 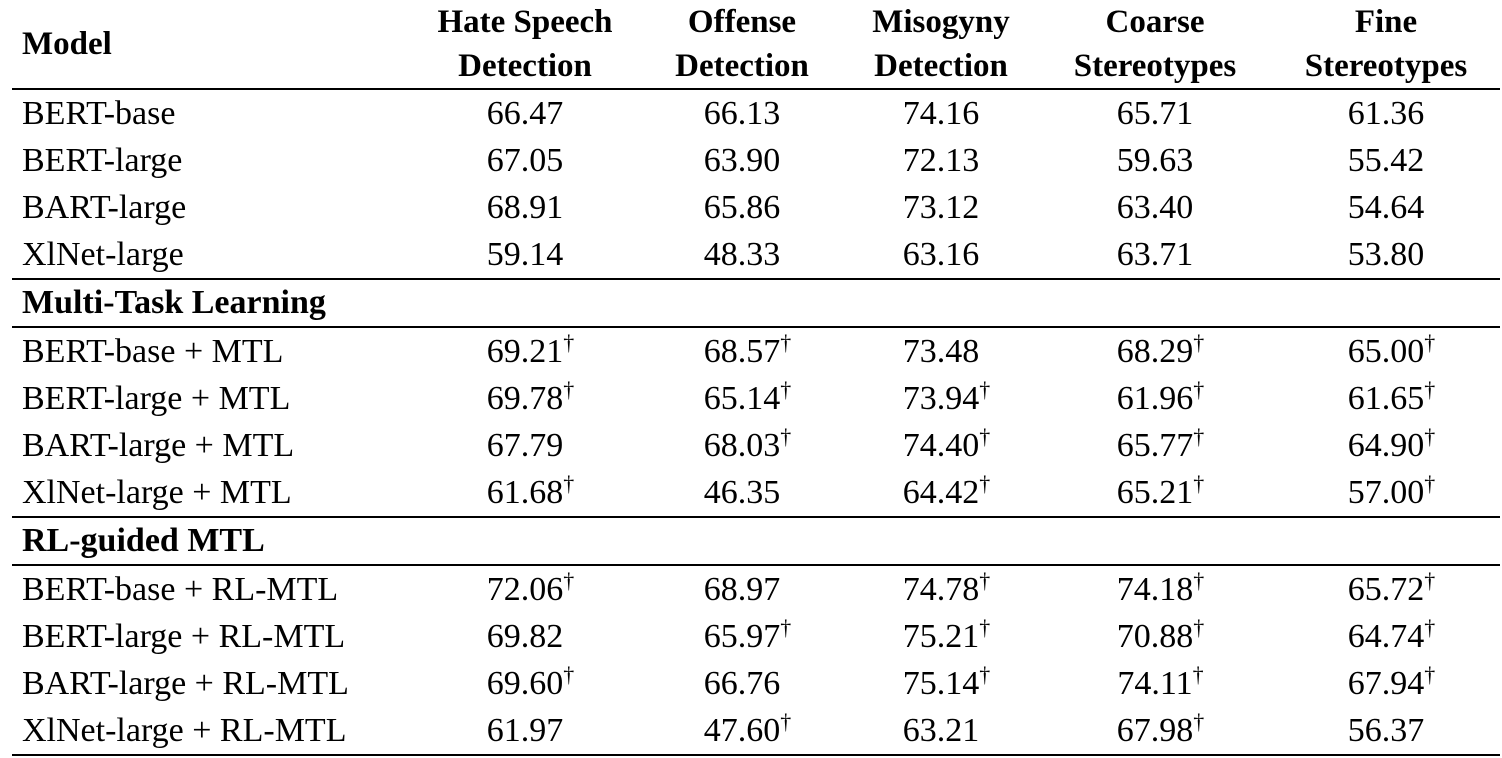 I want to click on score-cell-coarse: 59.63, so click(x=1155, y=160).